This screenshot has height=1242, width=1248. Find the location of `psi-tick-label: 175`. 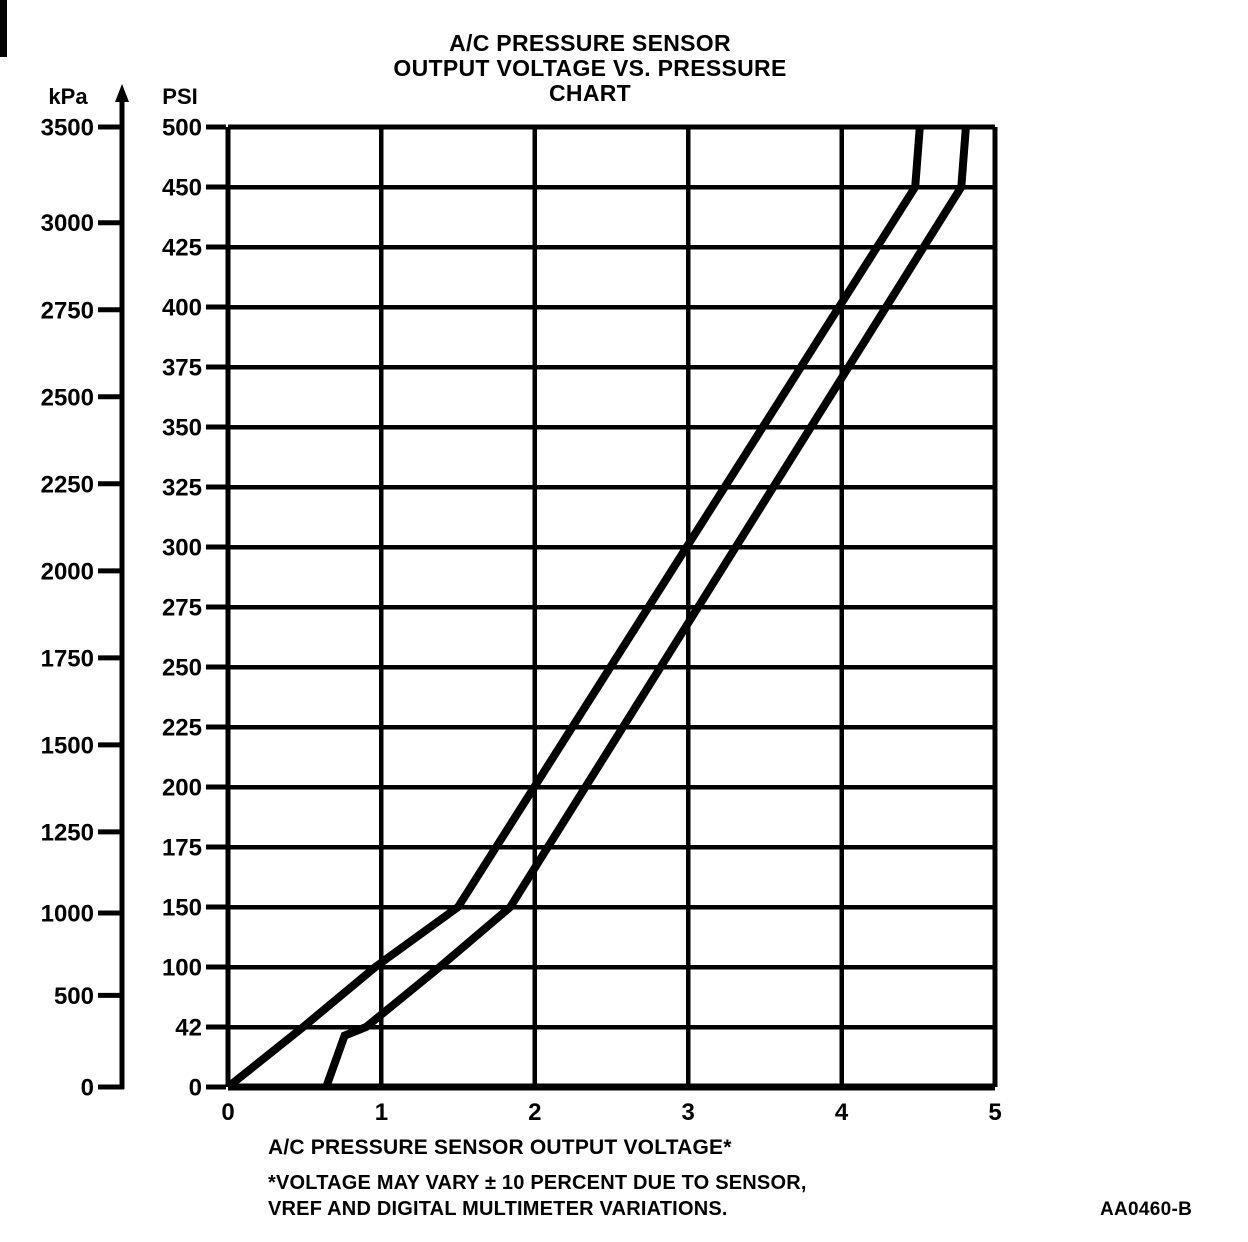

psi-tick-label: 175 is located at coordinates (182, 848).